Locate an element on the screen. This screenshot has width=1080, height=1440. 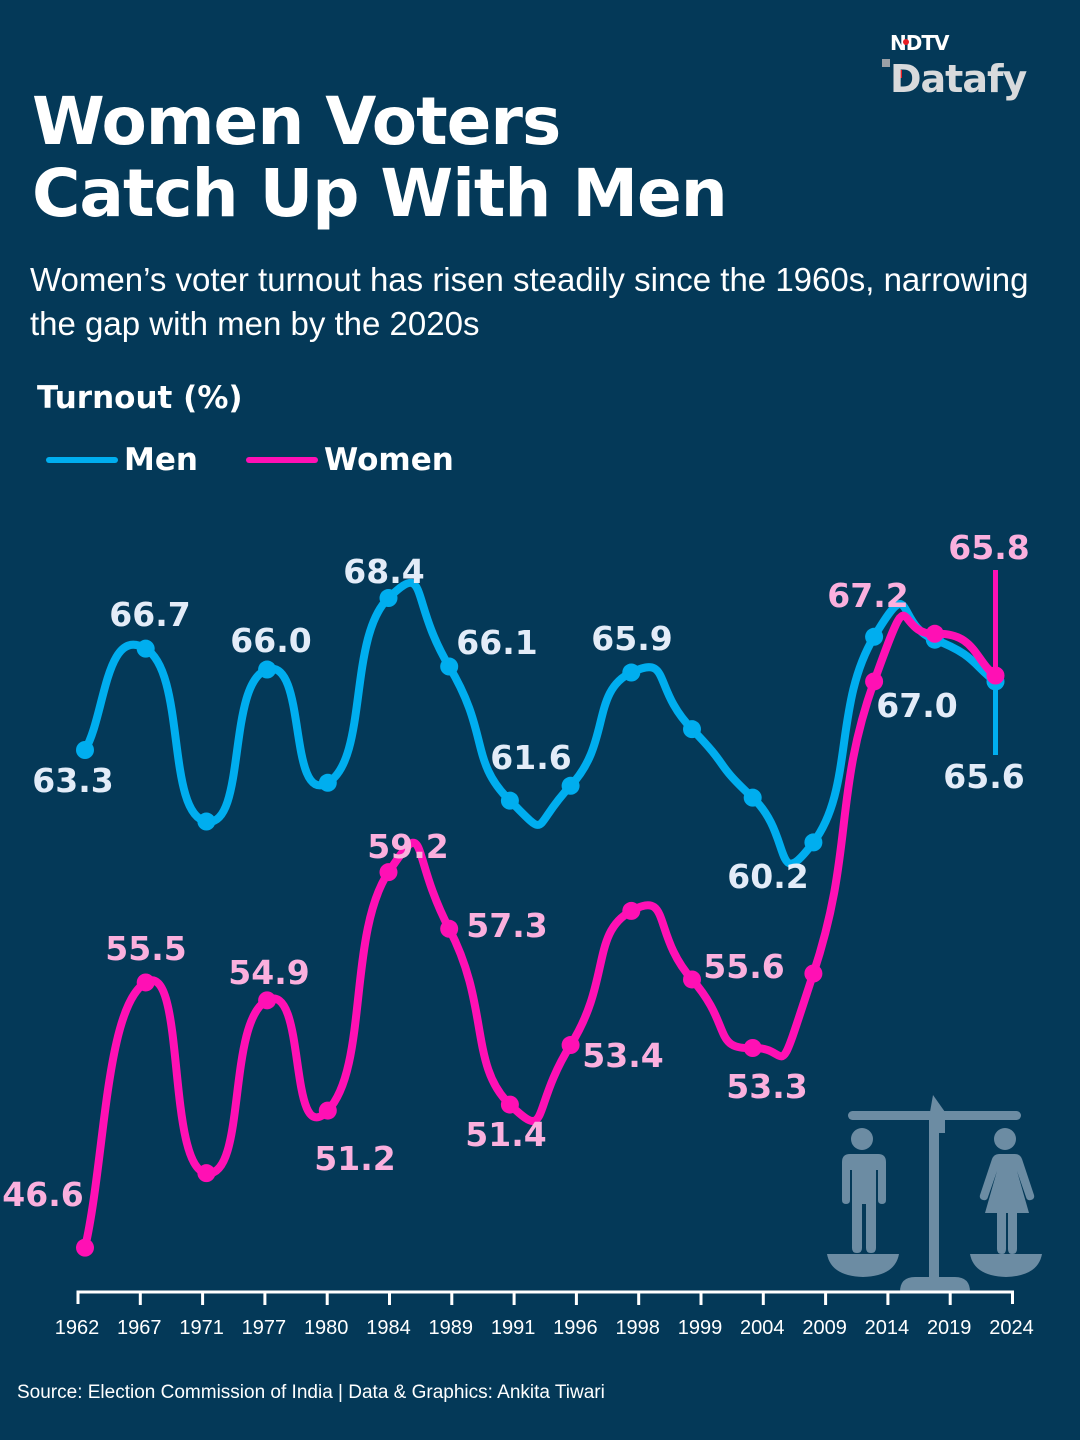
svg-text: Datafy is located at coordinates (959, 79).